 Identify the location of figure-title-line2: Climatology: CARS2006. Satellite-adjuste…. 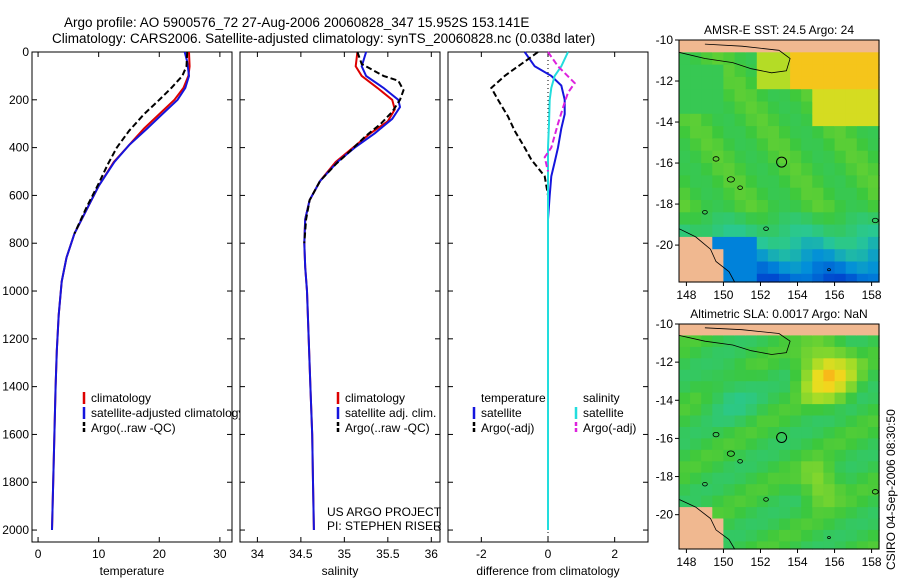
(323, 38).